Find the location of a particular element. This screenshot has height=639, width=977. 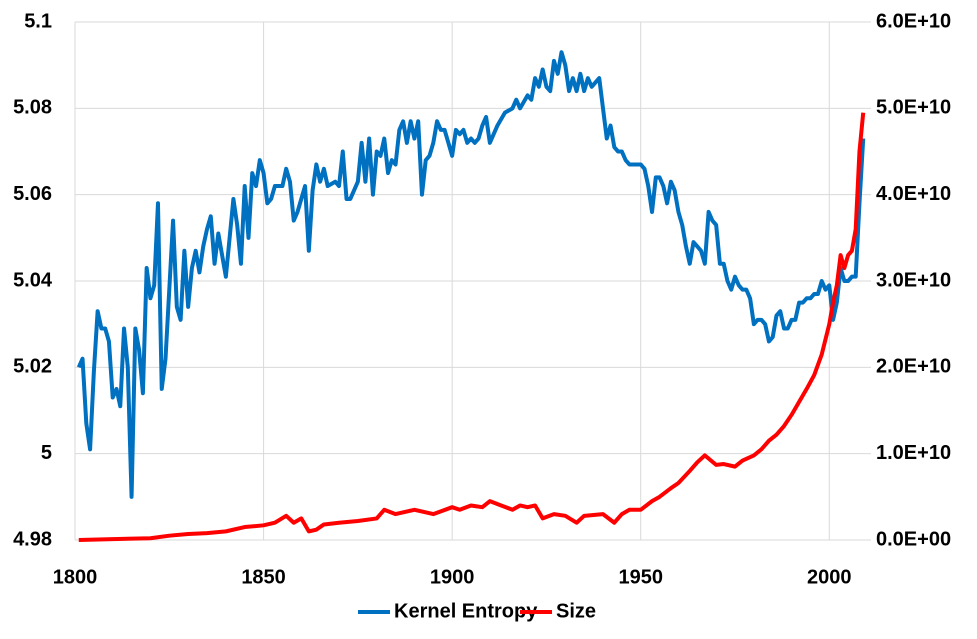

y2-tick-label: 4.0E+10 is located at coordinates (913, 194).